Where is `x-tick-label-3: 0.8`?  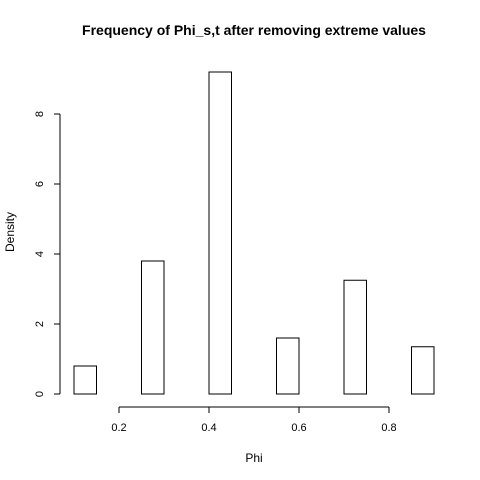 x-tick-label-3: 0.8 is located at coordinates (388, 428).